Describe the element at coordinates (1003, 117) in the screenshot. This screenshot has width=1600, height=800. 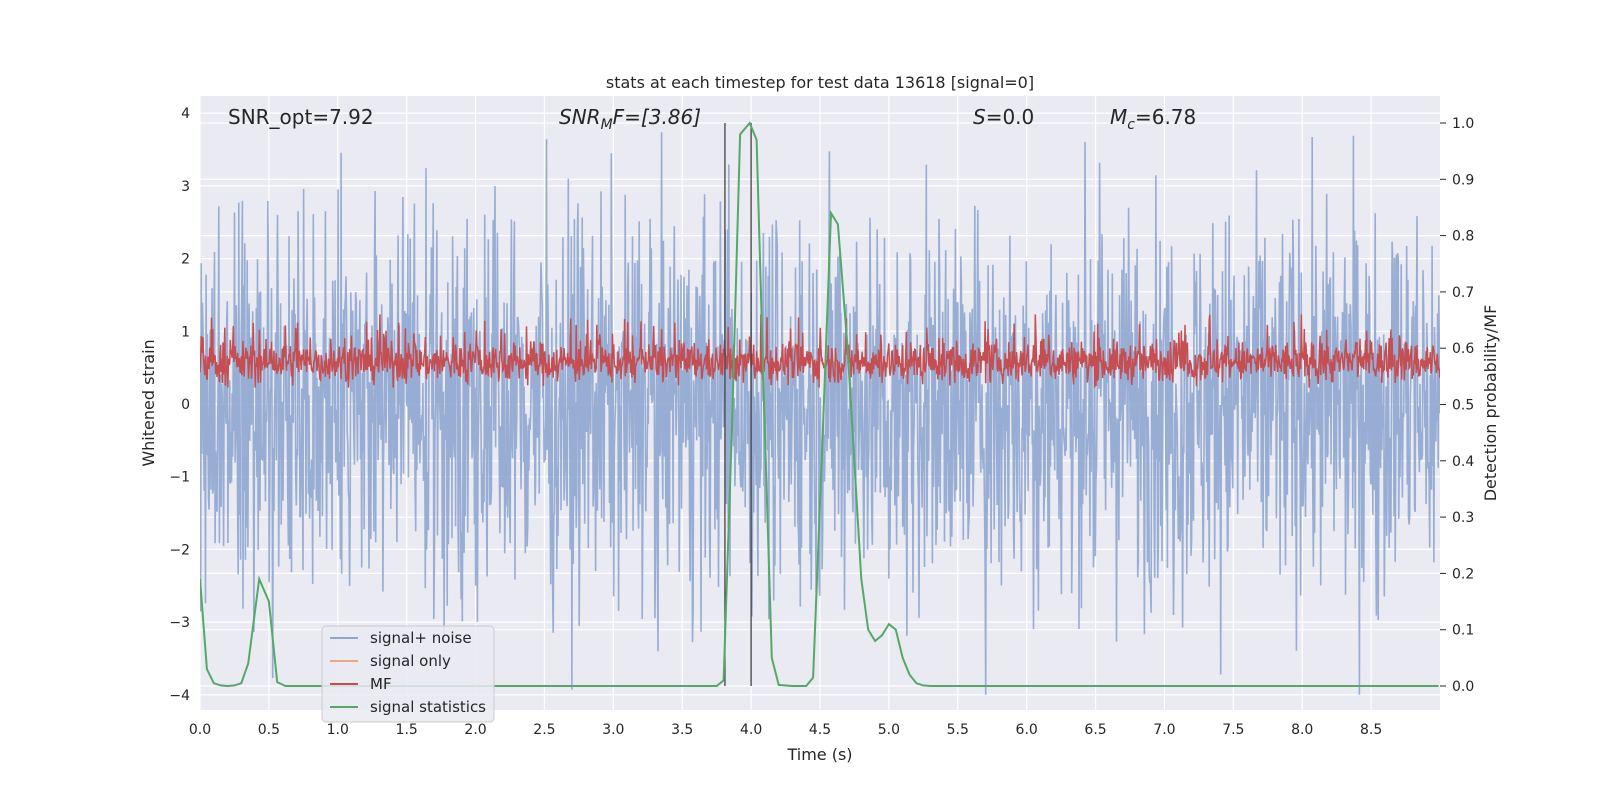
I see `annotation-s: S=0.0` at that location.